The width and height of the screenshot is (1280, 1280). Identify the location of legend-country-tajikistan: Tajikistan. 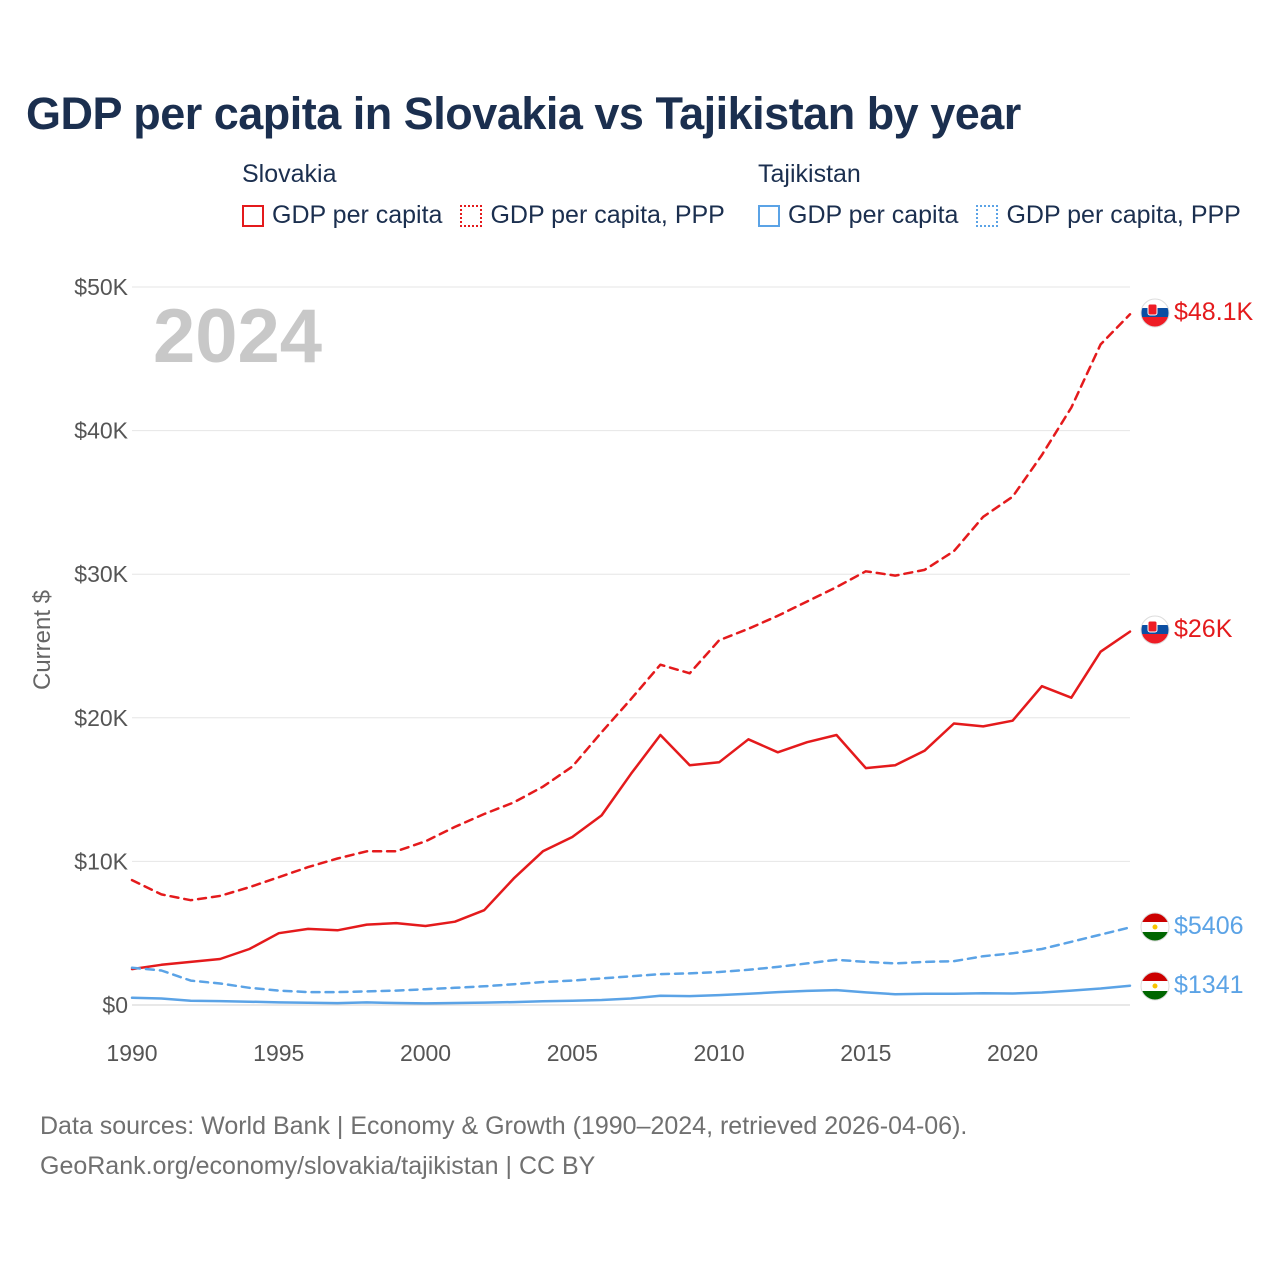
(809, 174).